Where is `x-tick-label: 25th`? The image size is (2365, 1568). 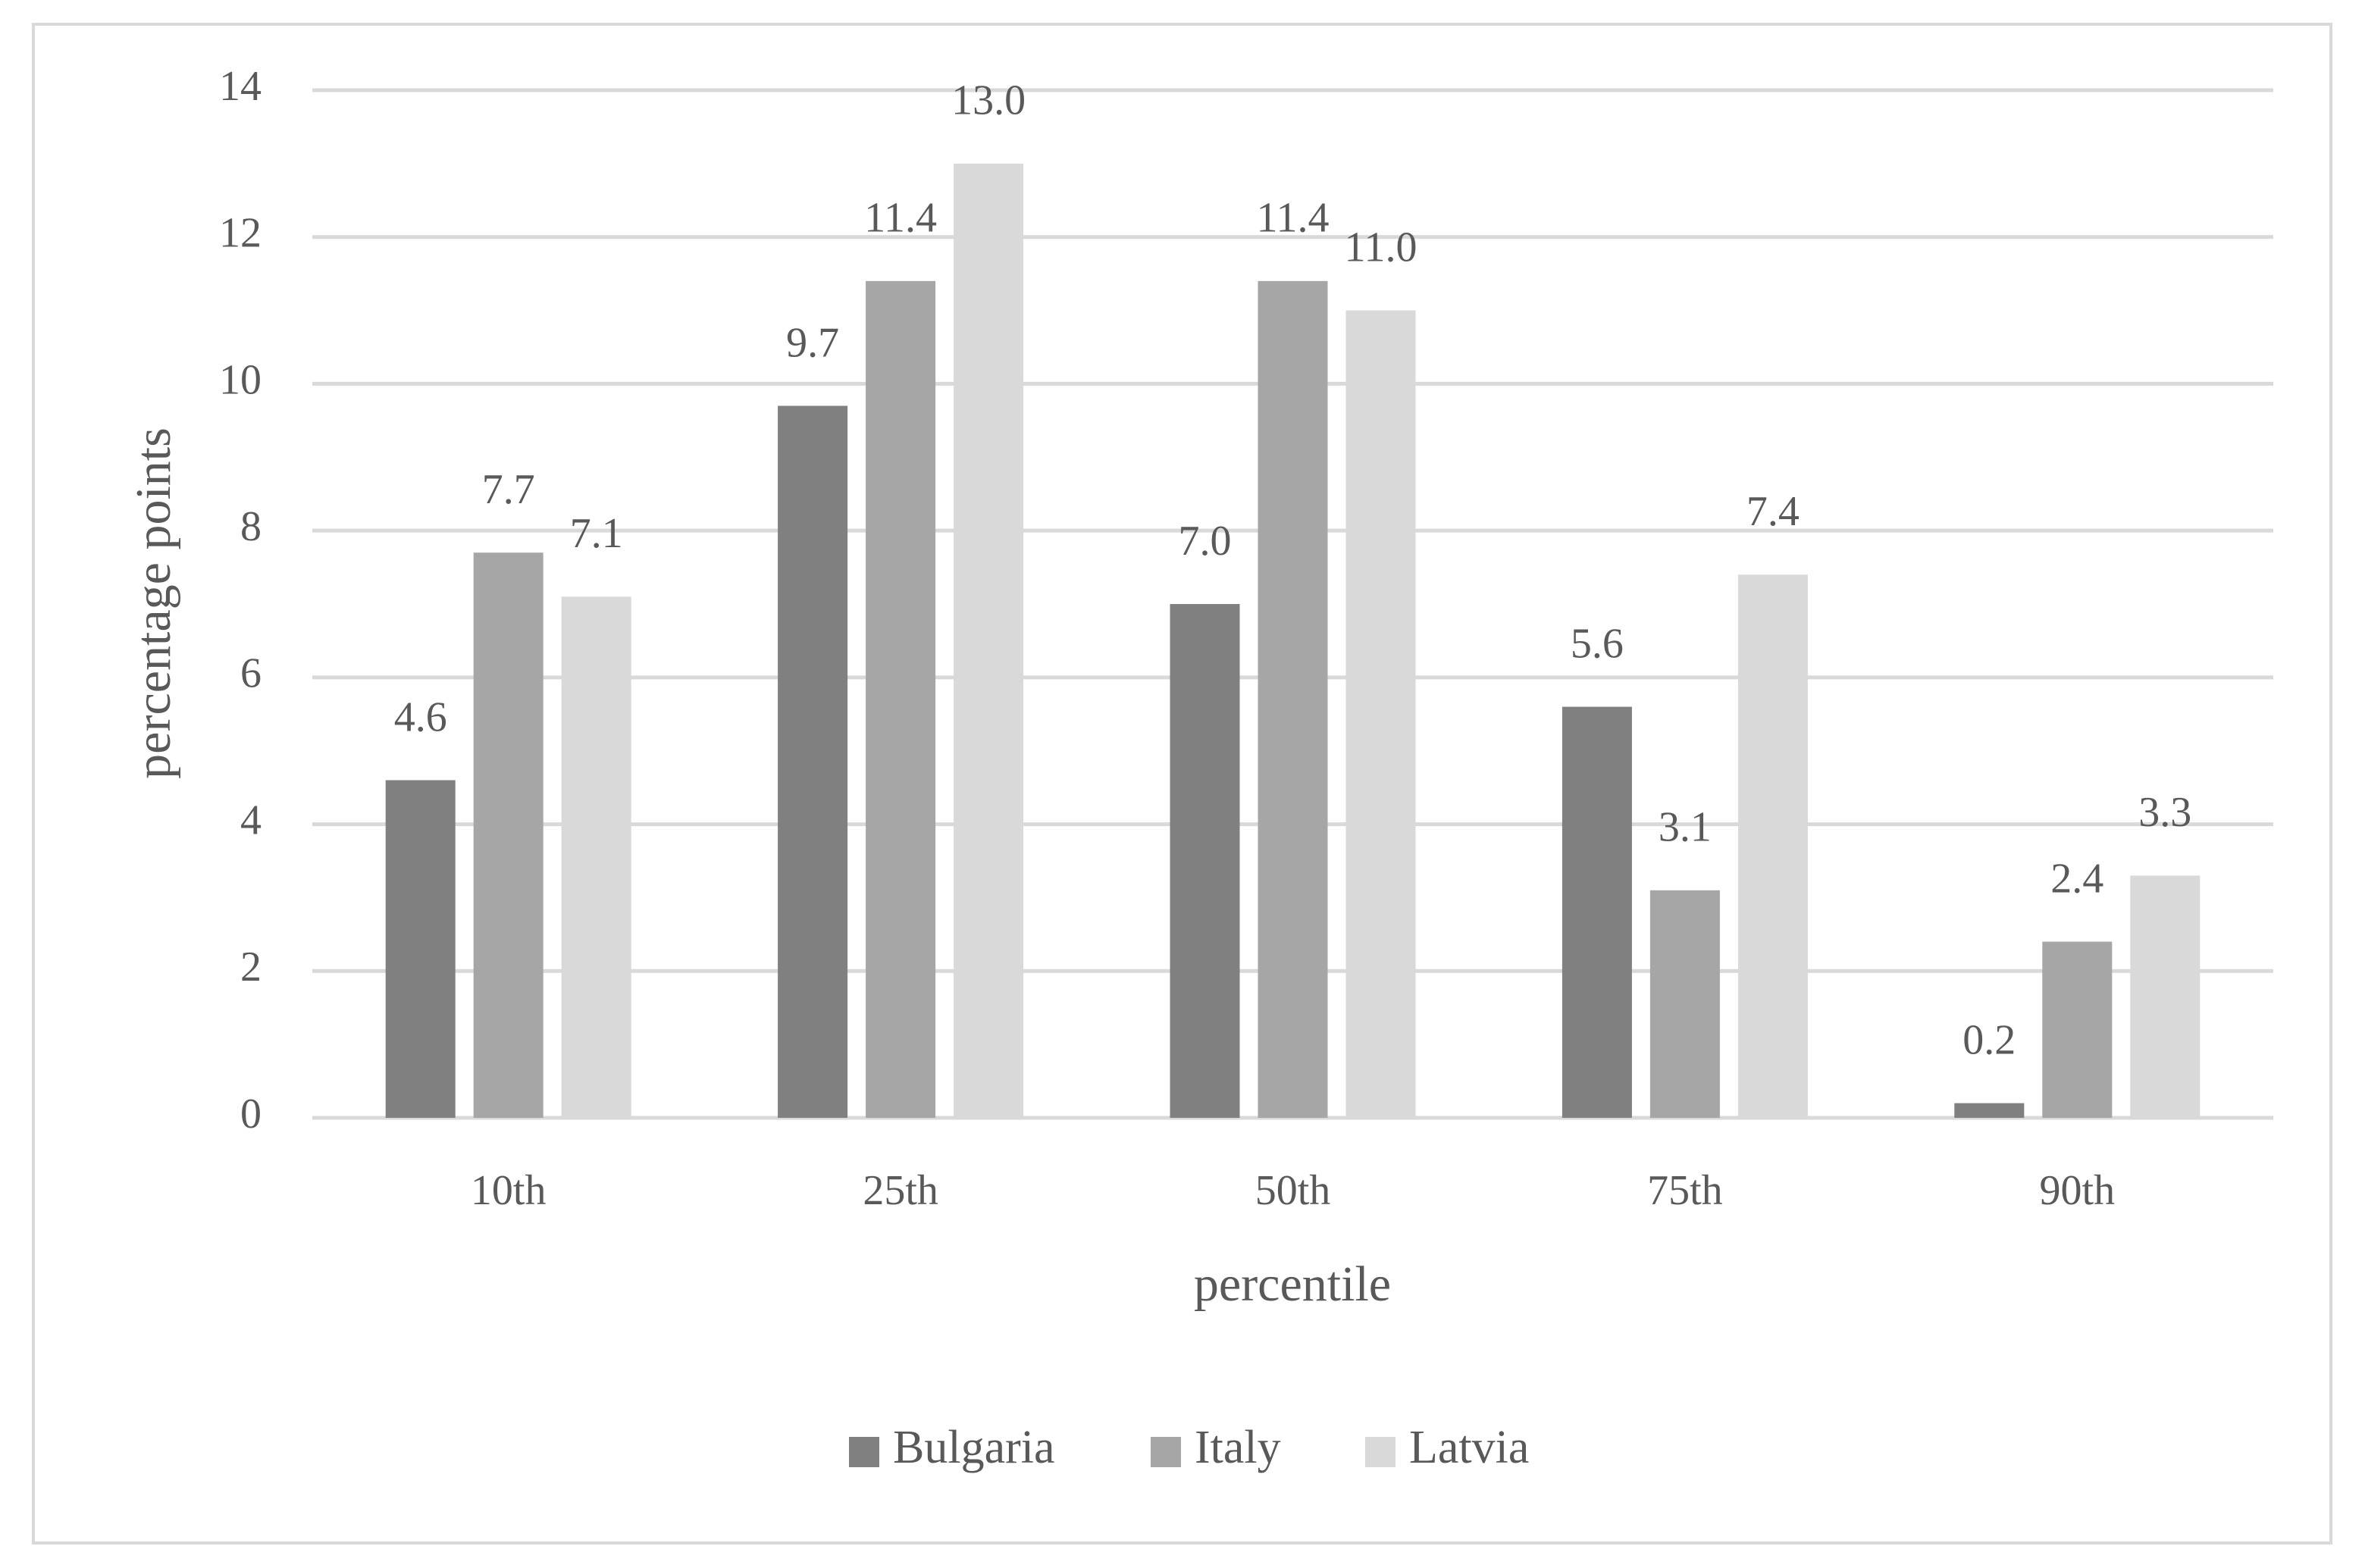
x-tick-label: 25th is located at coordinates (900, 1190).